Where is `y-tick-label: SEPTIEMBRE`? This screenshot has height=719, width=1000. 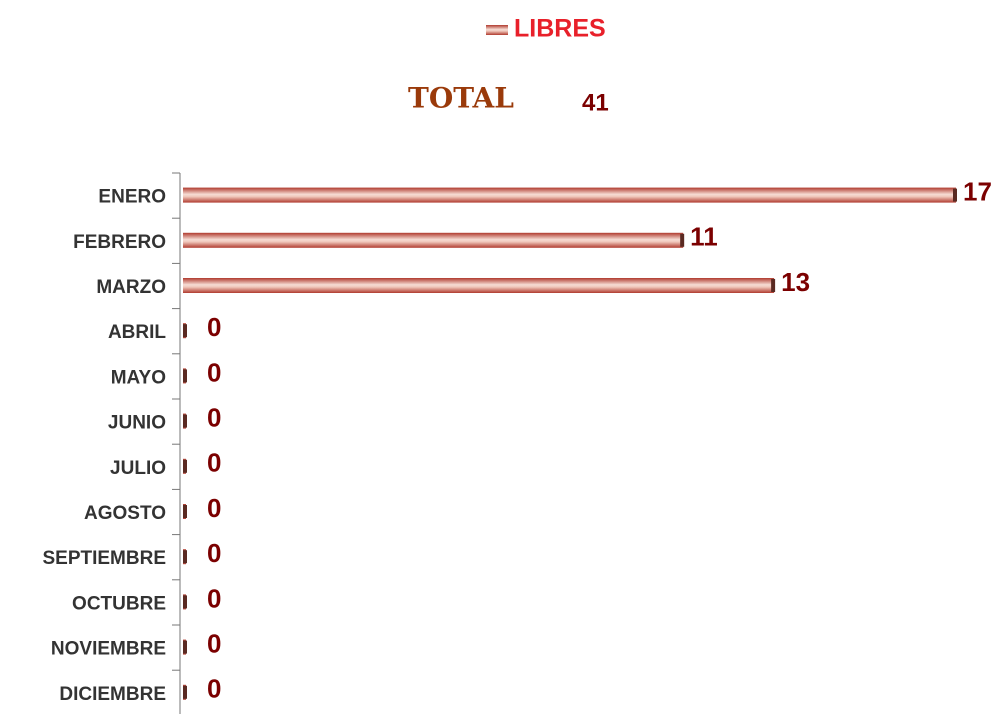 y-tick-label: SEPTIEMBRE is located at coordinates (104, 558).